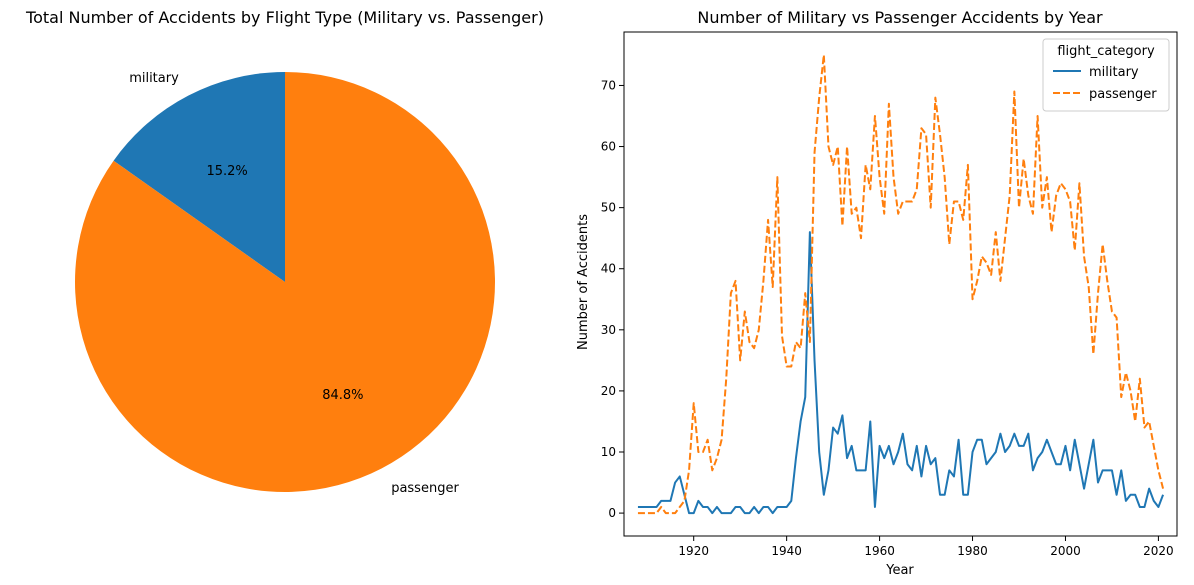 The height and width of the screenshot is (585, 1194). Describe the element at coordinates (1158, 551) in the screenshot. I see `x-tick-label: 2020` at that location.